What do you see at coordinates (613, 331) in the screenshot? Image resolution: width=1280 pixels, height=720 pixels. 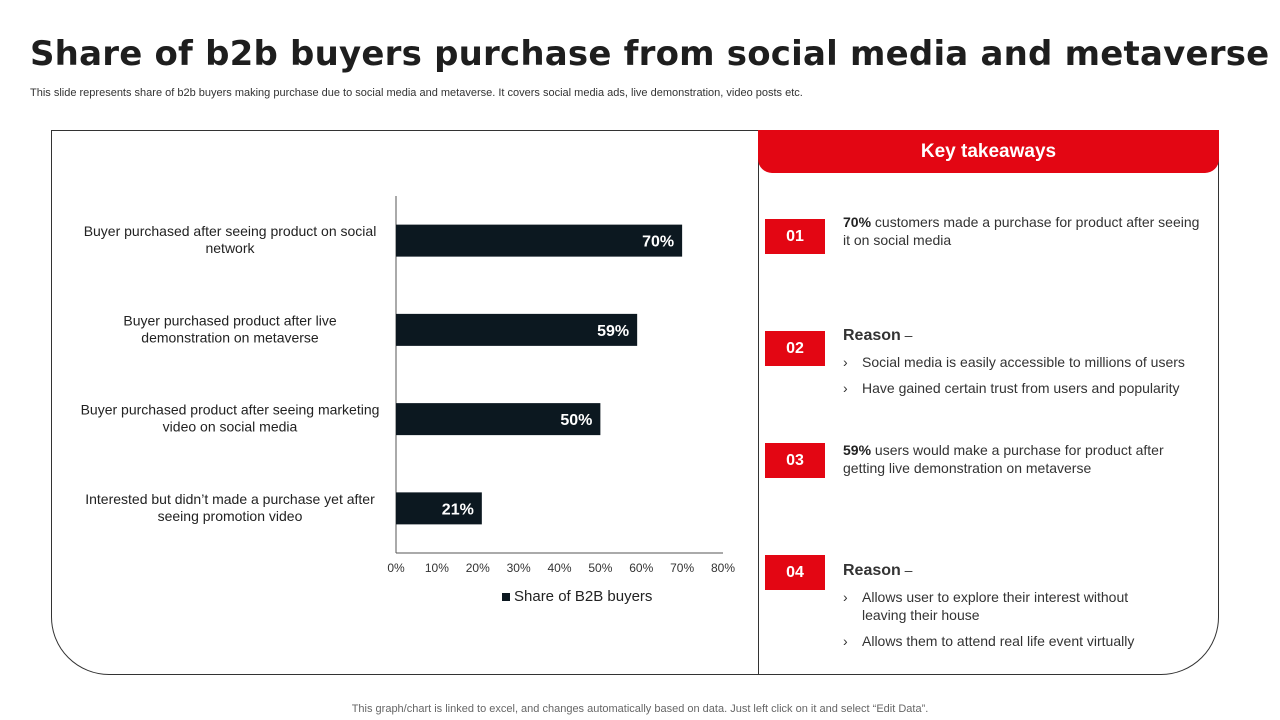 I see `bar-data-label: 59%` at bounding box center [613, 331].